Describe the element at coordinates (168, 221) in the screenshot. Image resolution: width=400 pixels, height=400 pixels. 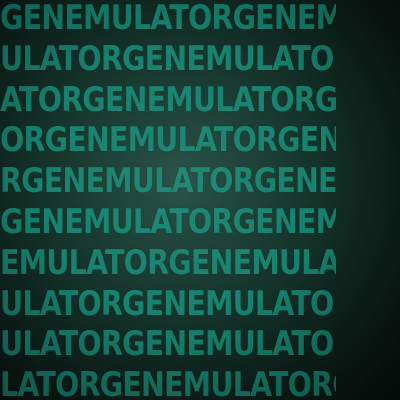
I see `pattern-row-6: GENEMULATORGENEMULA` at that location.